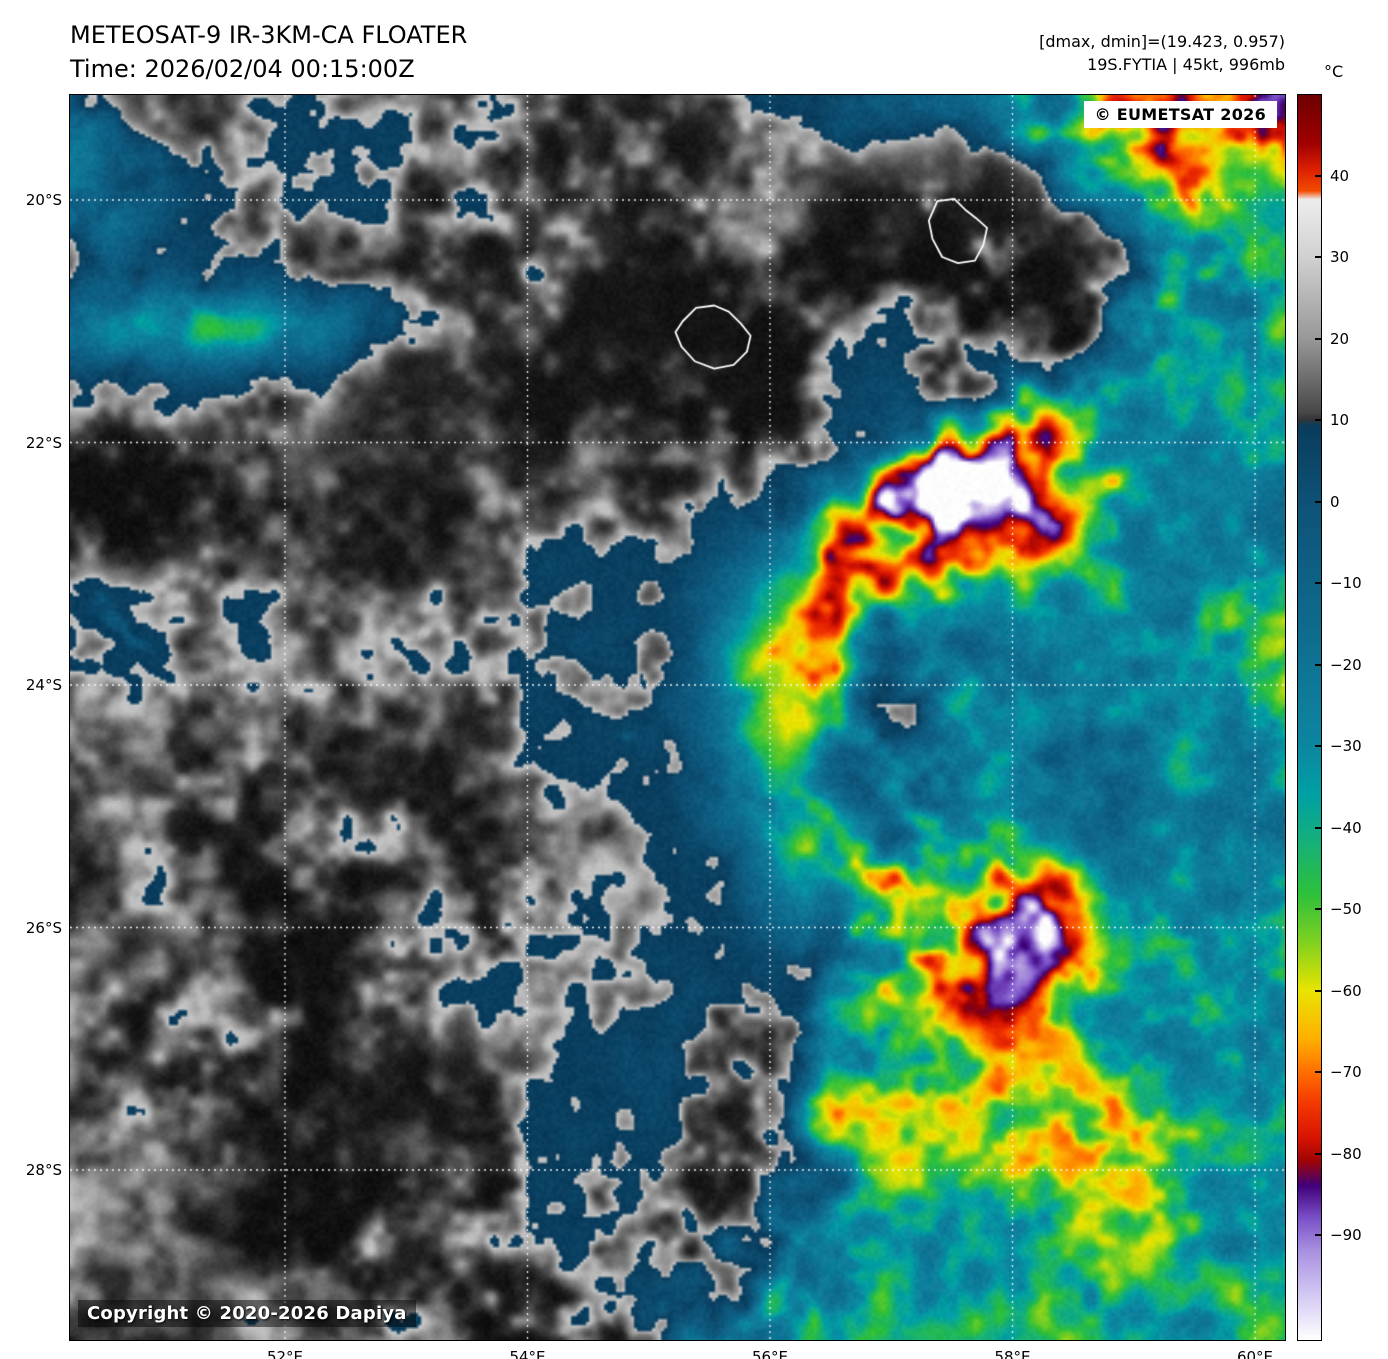 This screenshot has width=1388, height=1359. What do you see at coordinates (1340, 420) in the screenshot?
I see `colorbar-tick-label: 10` at bounding box center [1340, 420].